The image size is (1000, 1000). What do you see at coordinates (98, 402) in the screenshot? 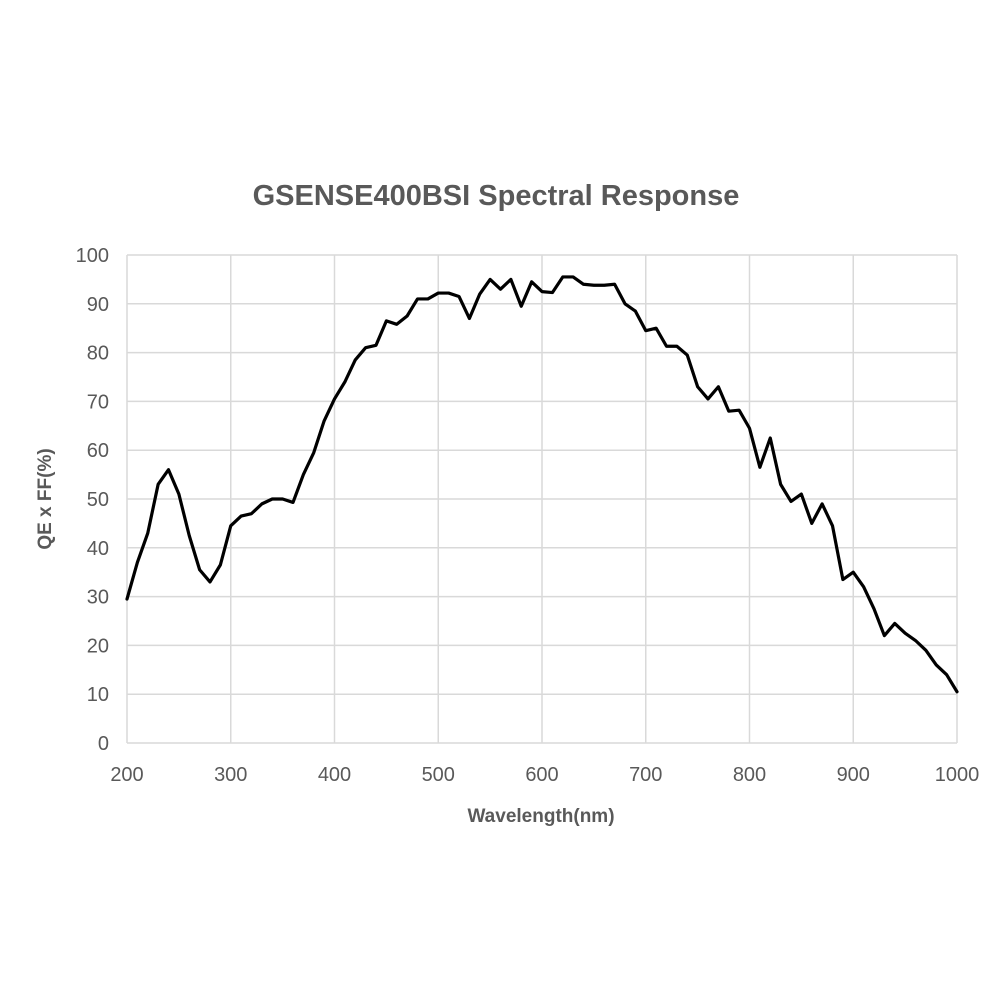
I see `y-tick-label: 70` at bounding box center [98, 402].